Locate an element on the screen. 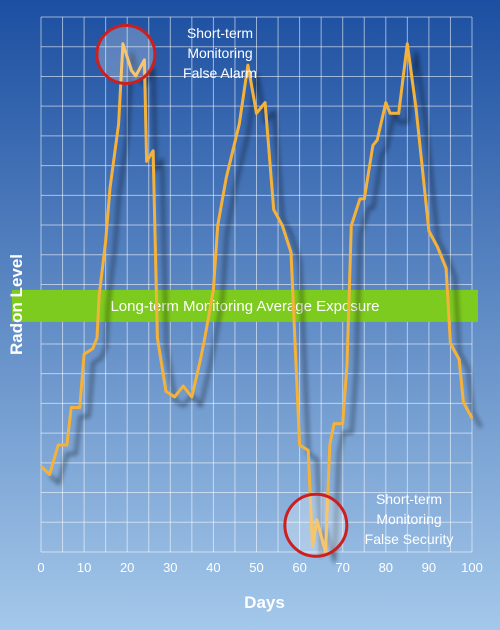  false-alarm-circle is located at coordinates (126, 54).